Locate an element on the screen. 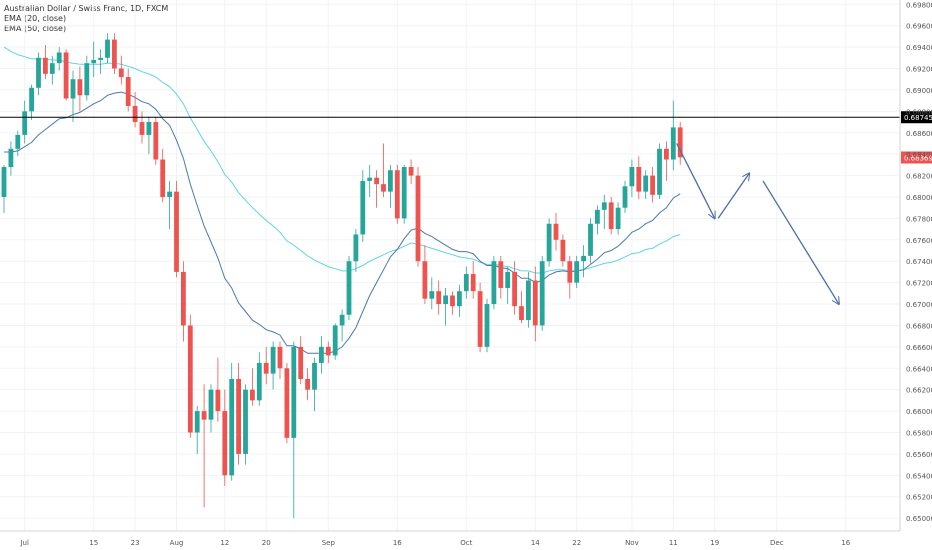  x-tick-label: Nov is located at coordinates (632, 543).